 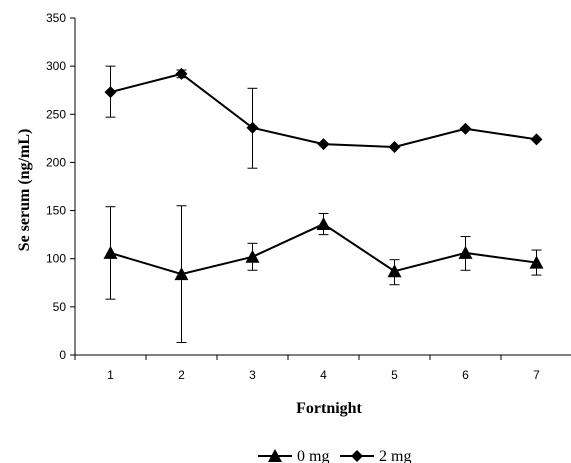 What do you see at coordinates (60, 186) in the screenshot?
I see `y-axis-ticks: 0 50 100 150 200 250 300 350` at bounding box center [60, 186].